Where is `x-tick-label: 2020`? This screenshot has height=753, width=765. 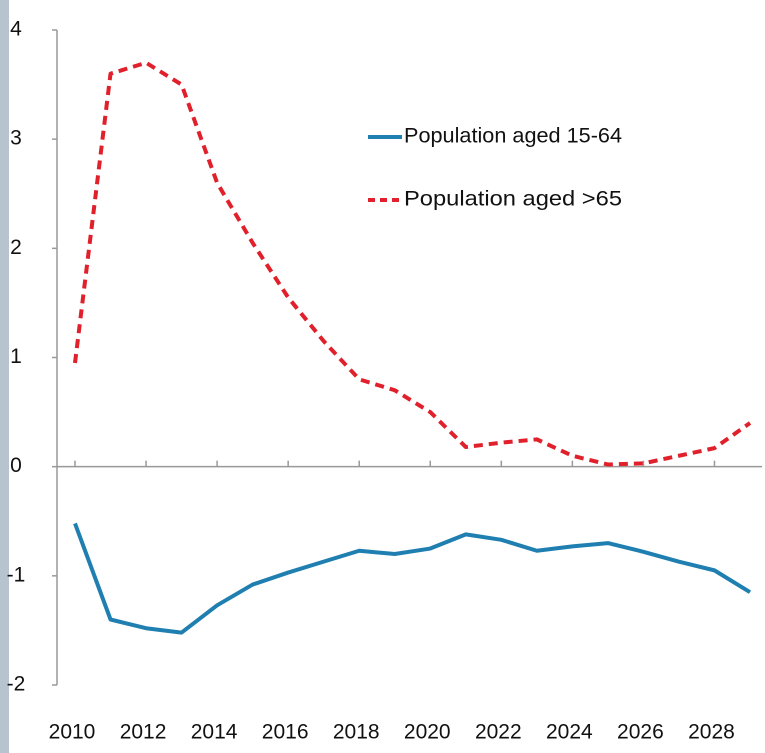 x-tick-label: 2020 is located at coordinates (427, 732).